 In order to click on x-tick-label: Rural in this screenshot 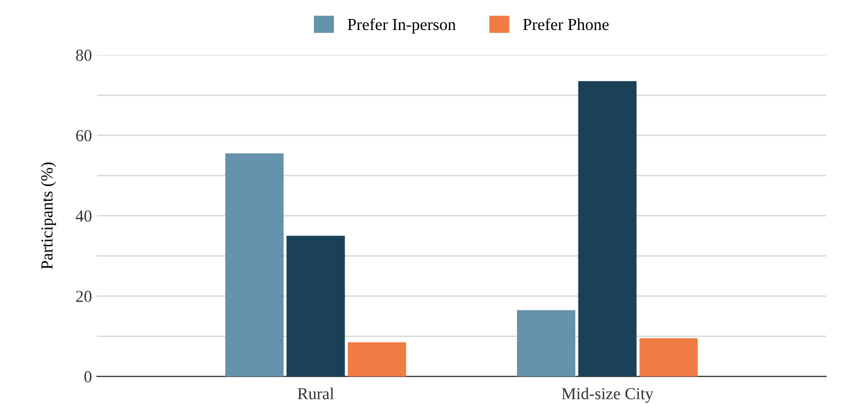, I will do `click(316, 394)`.